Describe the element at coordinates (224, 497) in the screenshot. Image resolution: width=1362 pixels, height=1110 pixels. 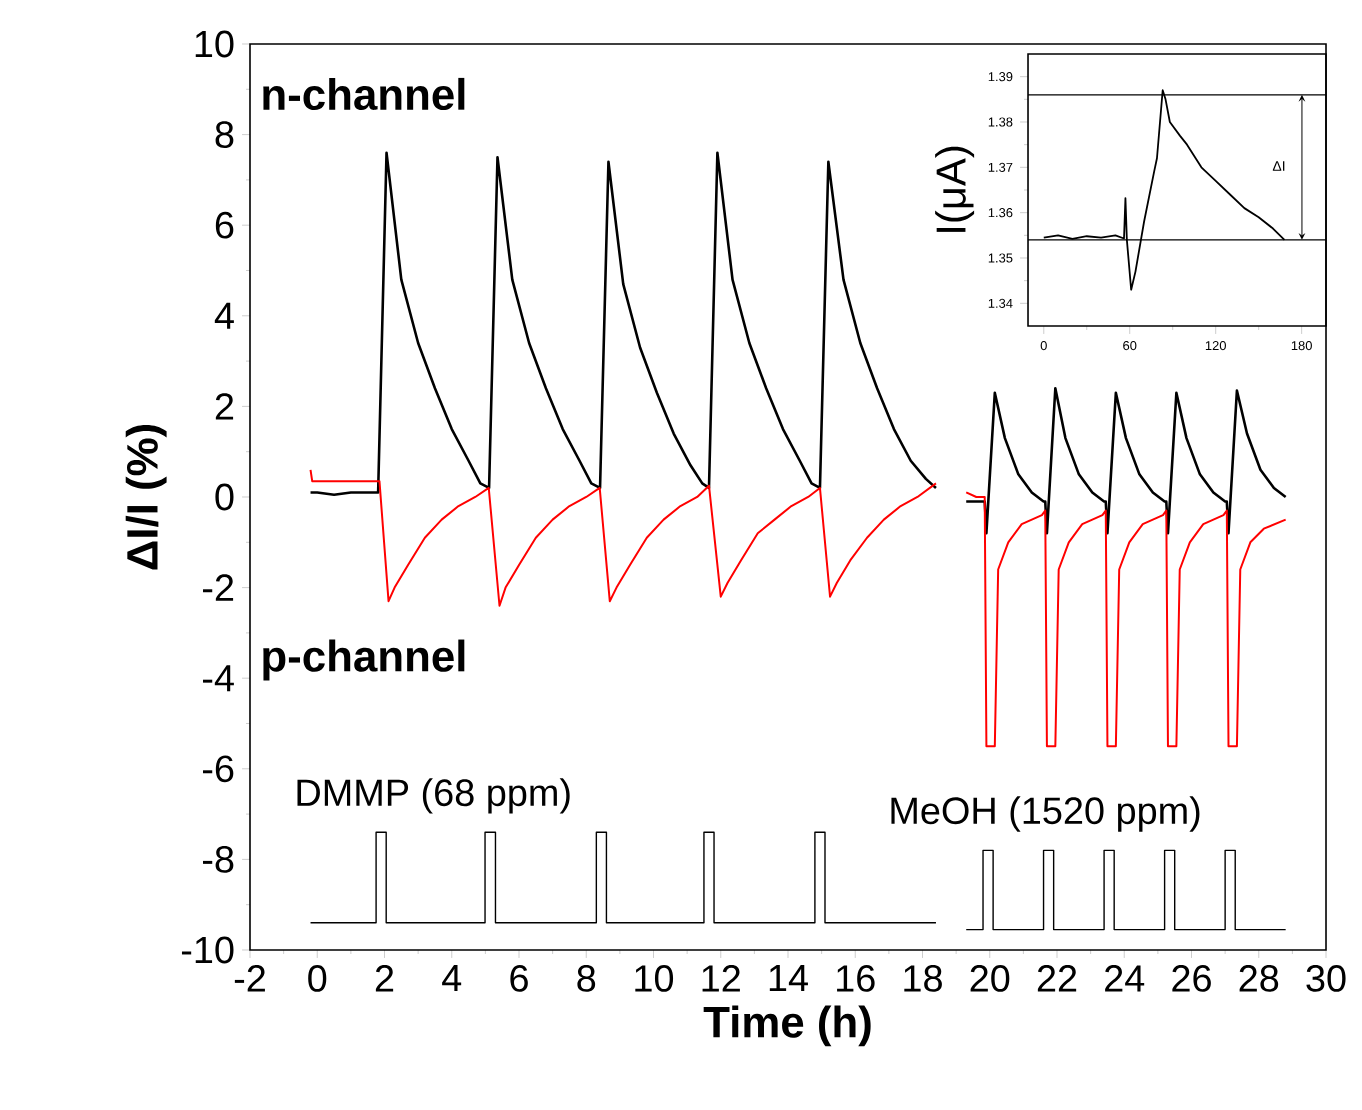
I see `y-tick-label: 0` at that location.